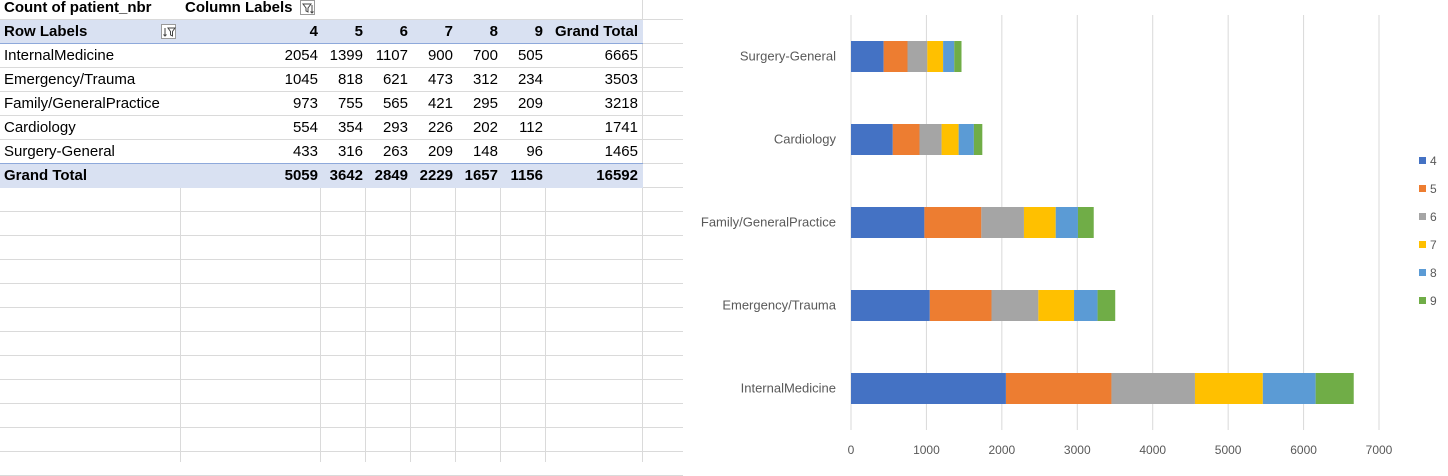  I want to click on column-filter-button, so click(307, 7).